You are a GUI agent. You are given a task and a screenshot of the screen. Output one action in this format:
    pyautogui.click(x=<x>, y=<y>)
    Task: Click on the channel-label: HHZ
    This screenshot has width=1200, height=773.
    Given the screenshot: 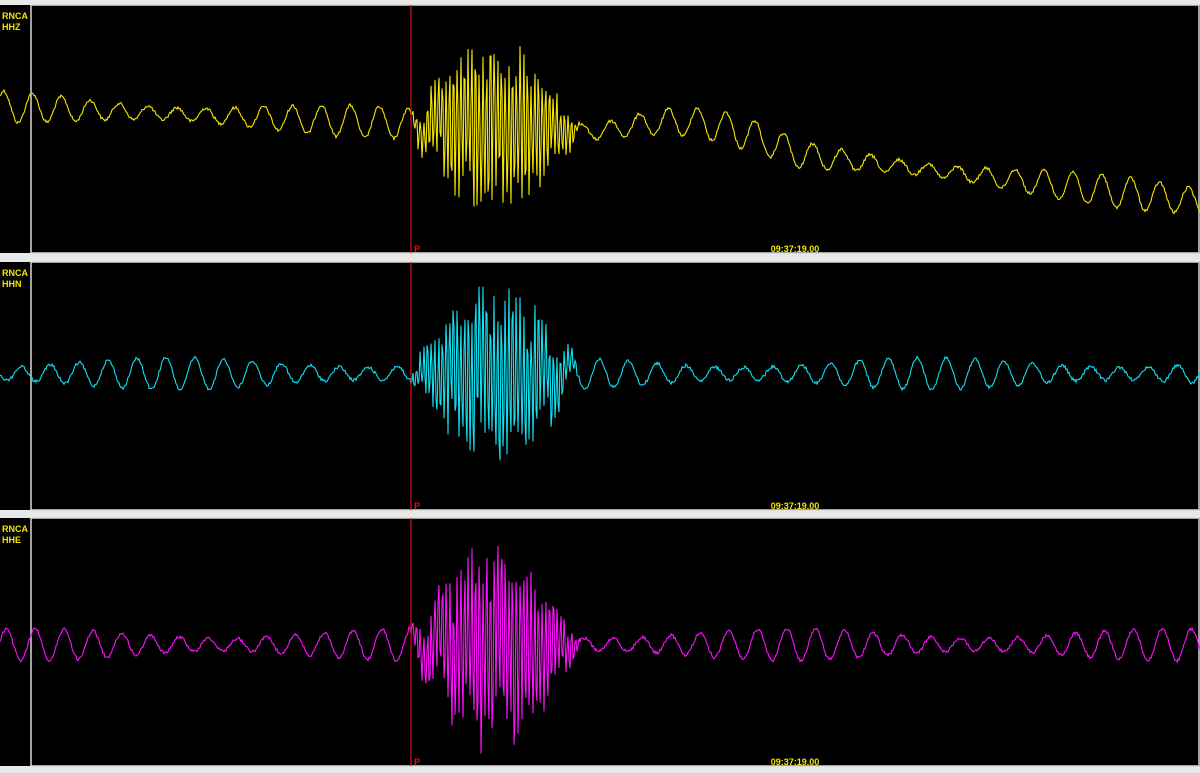 What is the action you would take?
    pyautogui.click(x=11, y=27)
    